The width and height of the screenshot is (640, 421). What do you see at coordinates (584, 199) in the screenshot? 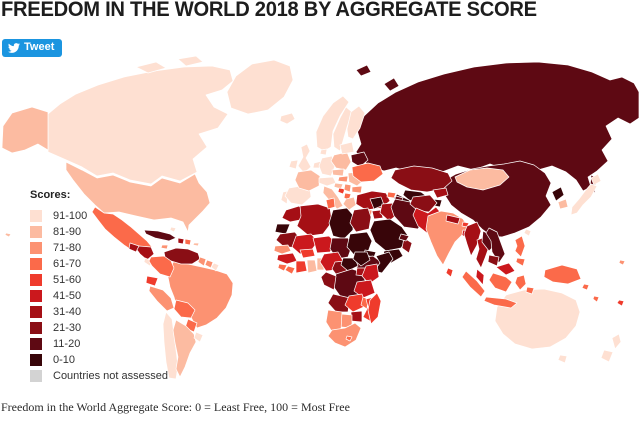
I see `country-japan` at bounding box center [584, 199].